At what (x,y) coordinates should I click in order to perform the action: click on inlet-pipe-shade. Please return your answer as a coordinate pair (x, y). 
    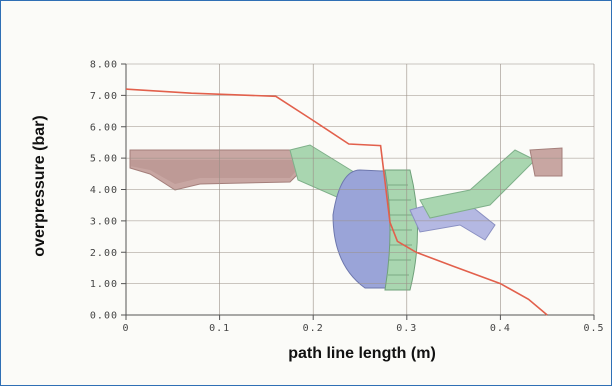
    Looking at the image, I should click on (215, 172).